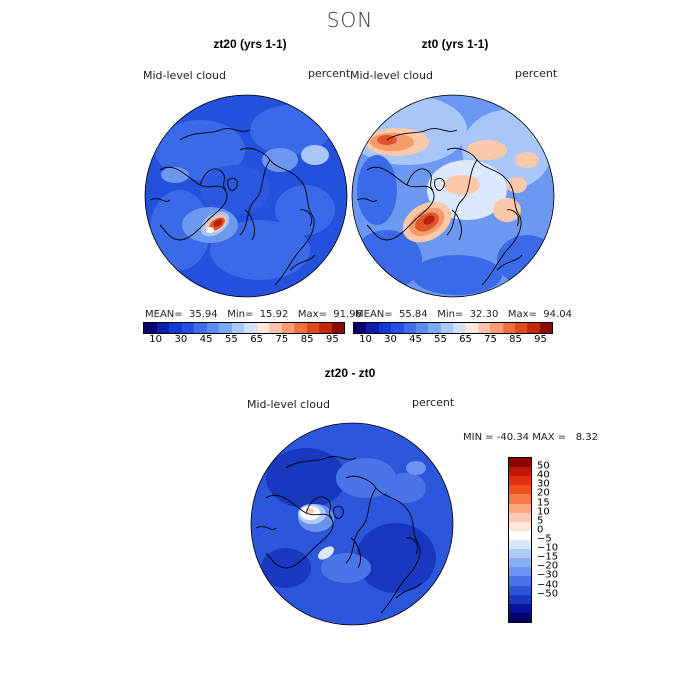  Describe the element at coordinates (453, 196) in the screenshot. I see `map-right` at that location.